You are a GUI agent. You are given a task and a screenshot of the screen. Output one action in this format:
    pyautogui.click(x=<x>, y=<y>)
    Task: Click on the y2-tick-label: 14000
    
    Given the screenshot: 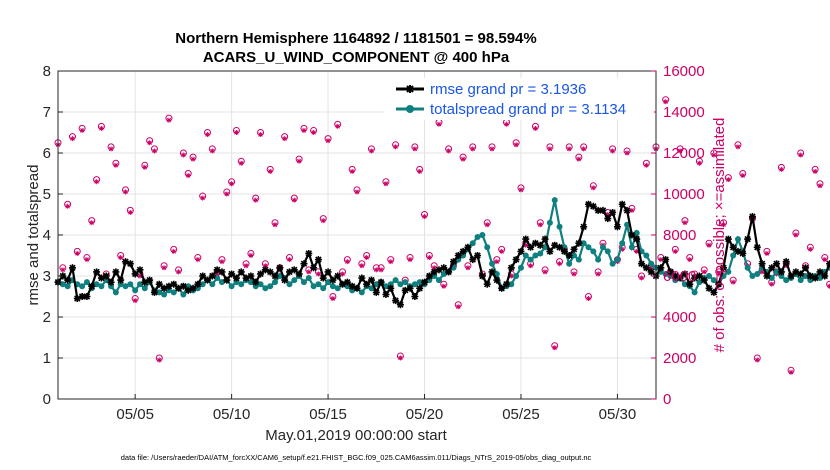 What is the action you would take?
    pyautogui.click(x=684, y=112)
    